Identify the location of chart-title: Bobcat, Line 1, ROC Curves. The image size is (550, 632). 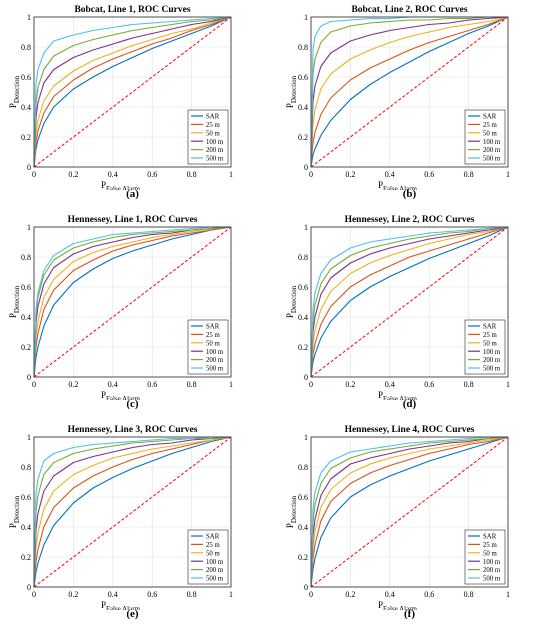
(132, 10).